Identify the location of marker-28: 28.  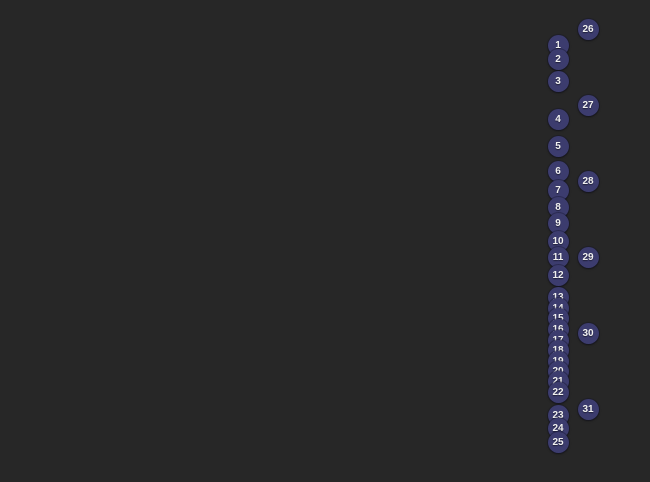
(588, 181).